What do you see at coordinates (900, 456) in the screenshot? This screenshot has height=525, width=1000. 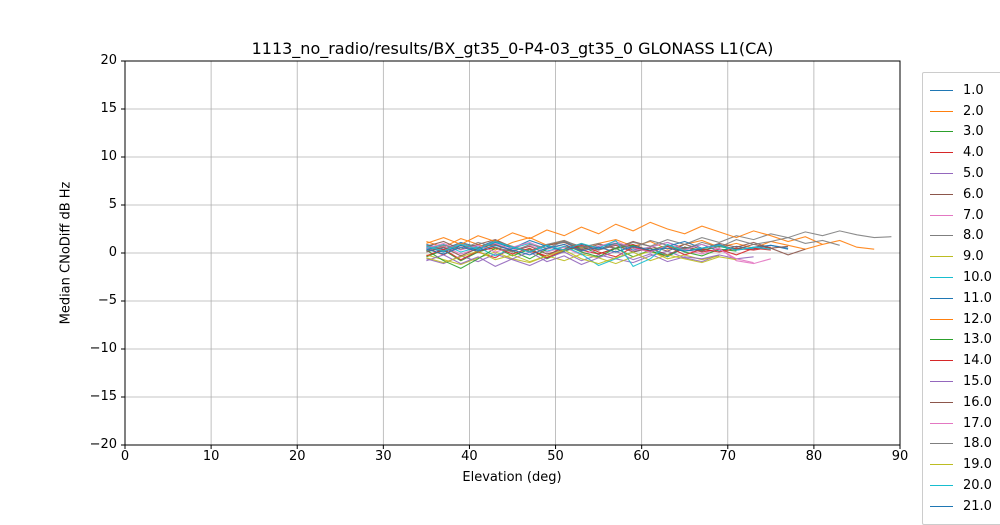 I see `x-tick-label: 90` at bounding box center [900, 456].